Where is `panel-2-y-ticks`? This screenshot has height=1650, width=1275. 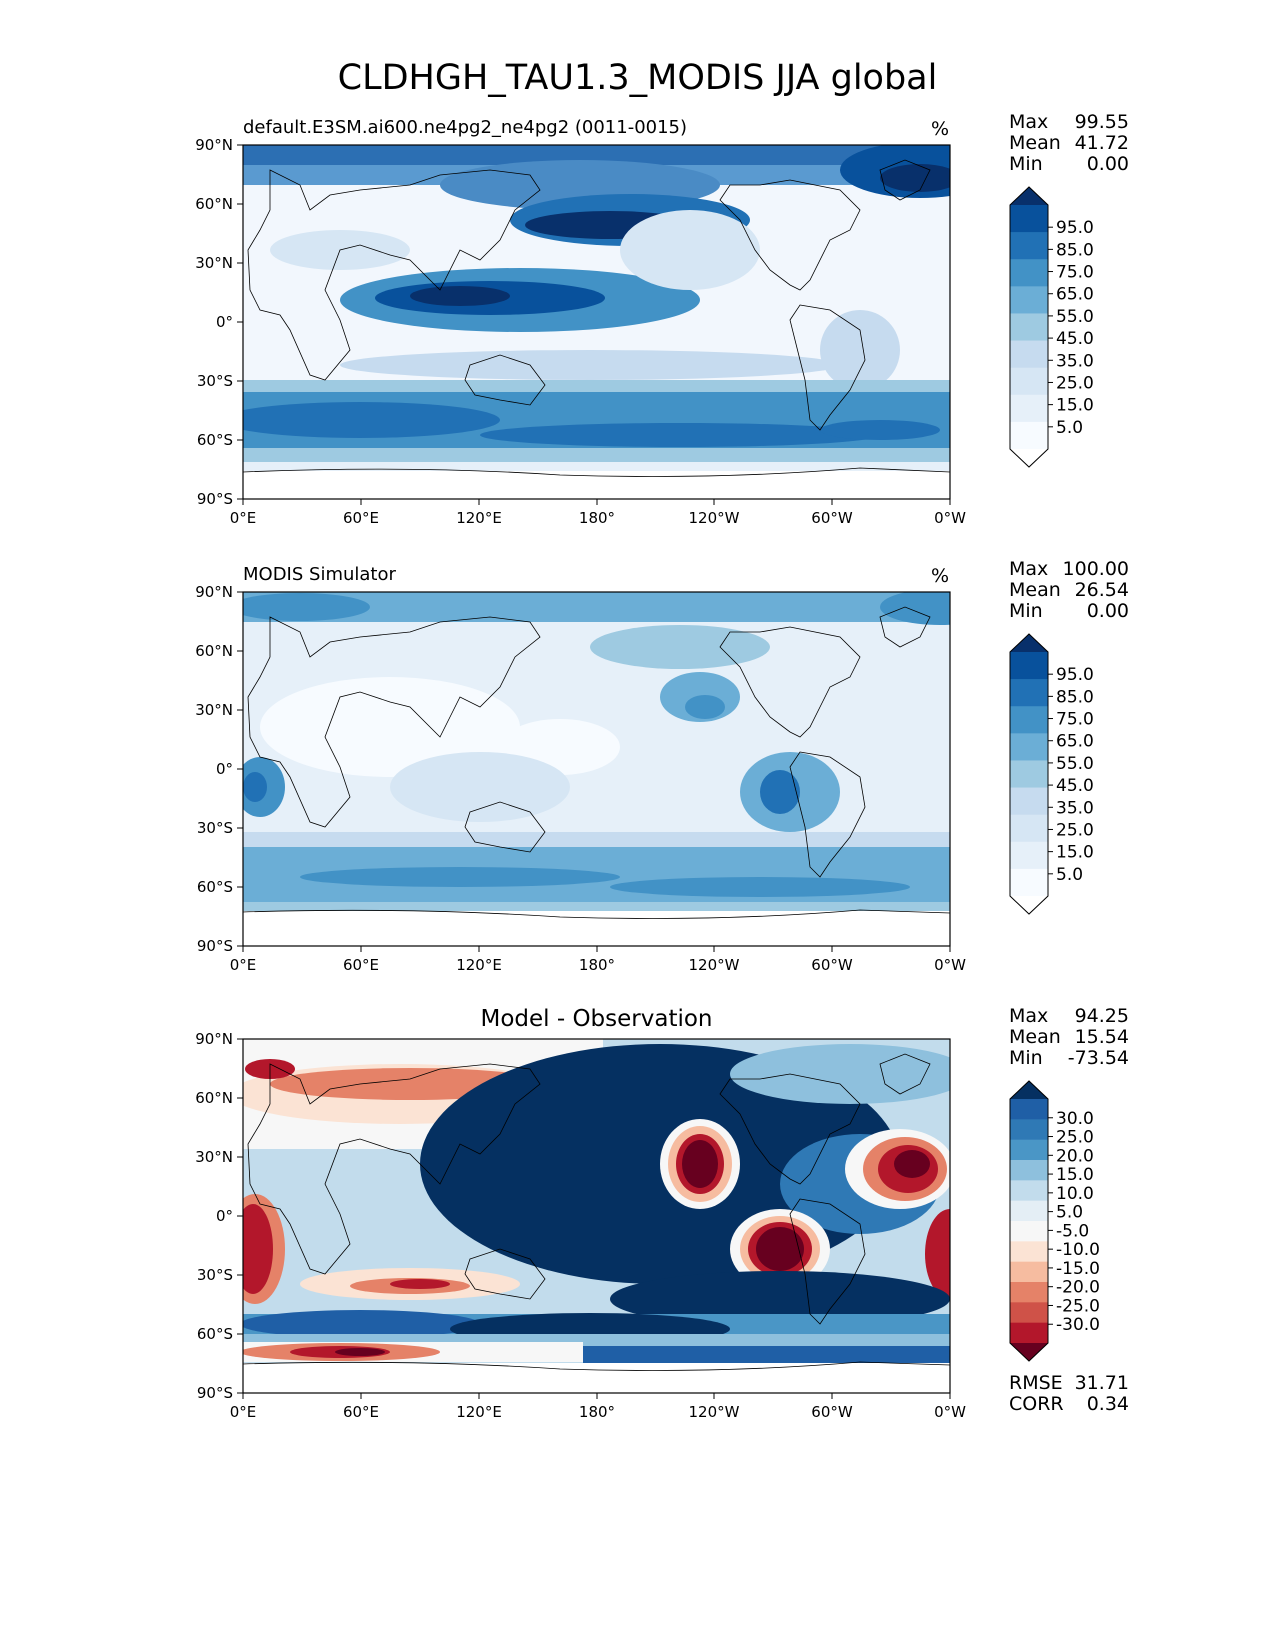 panel-2-y-ticks is located at coordinates (240, 769).